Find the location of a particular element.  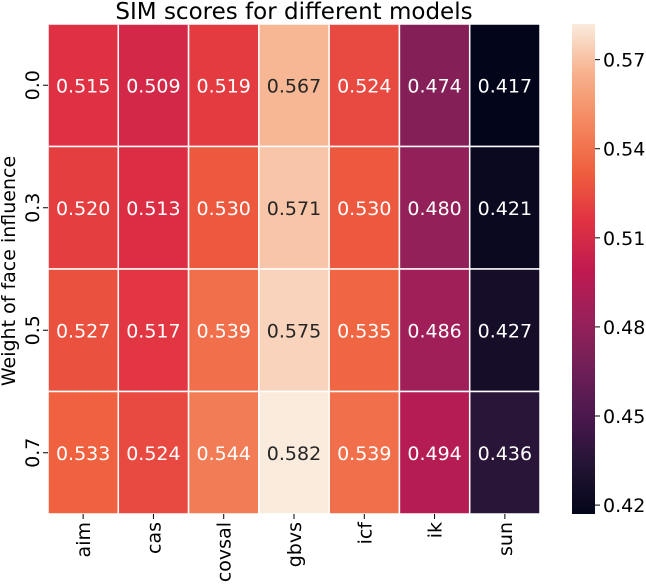

colorbar-ticks: 0.42 0.45 0.48 0.51 0.54 0.57 is located at coordinates (620, 283).